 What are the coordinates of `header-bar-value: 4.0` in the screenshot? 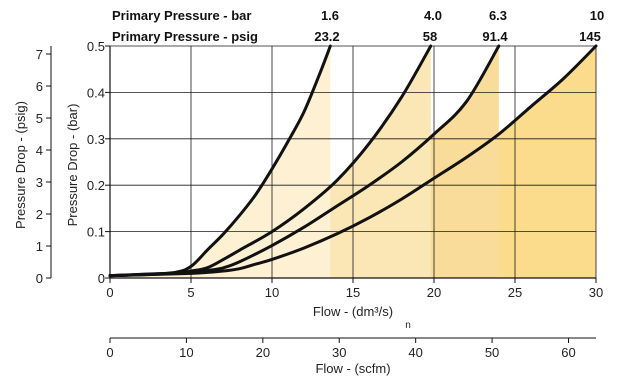 It's located at (433, 15).